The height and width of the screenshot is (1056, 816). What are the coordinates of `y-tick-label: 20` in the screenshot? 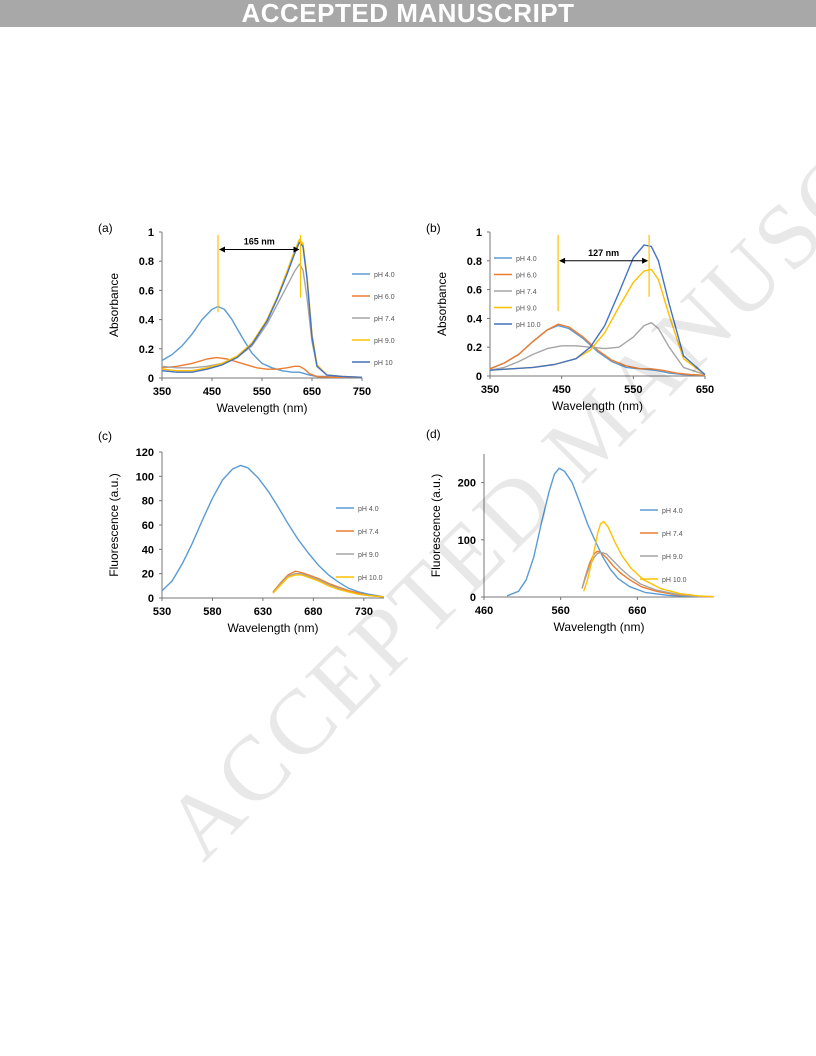 It's located at (148, 575).